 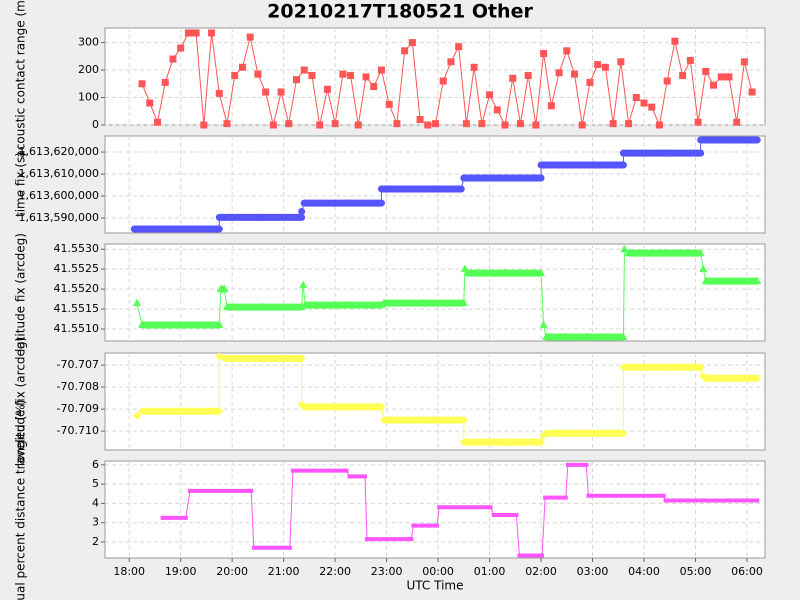 I want to click on y-tick-label: -70.709, so click(x=78, y=408).